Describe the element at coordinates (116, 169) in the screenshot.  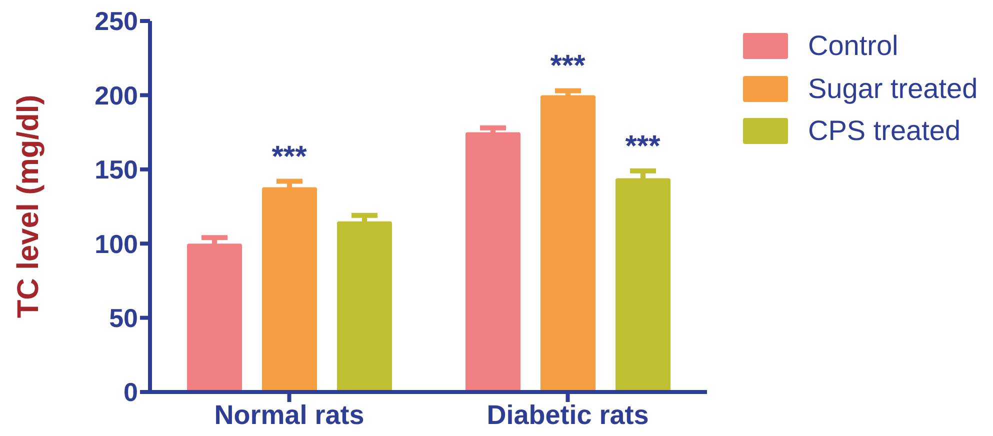
I see `y-tick-label: 150` at that location.